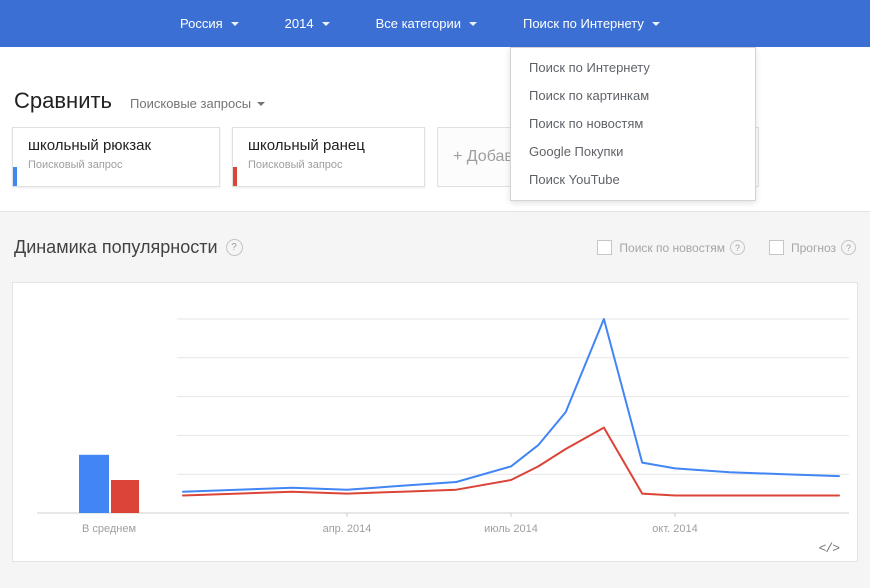 The image size is (870, 588). What do you see at coordinates (90, 145) in the screenshot?
I see `term-label: школьный рюкзак` at bounding box center [90, 145].